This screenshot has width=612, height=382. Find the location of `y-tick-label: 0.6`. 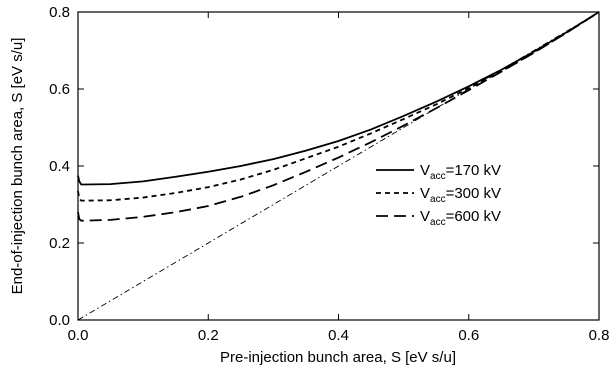

y-tick-label: 0.6 is located at coordinates (59, 89).